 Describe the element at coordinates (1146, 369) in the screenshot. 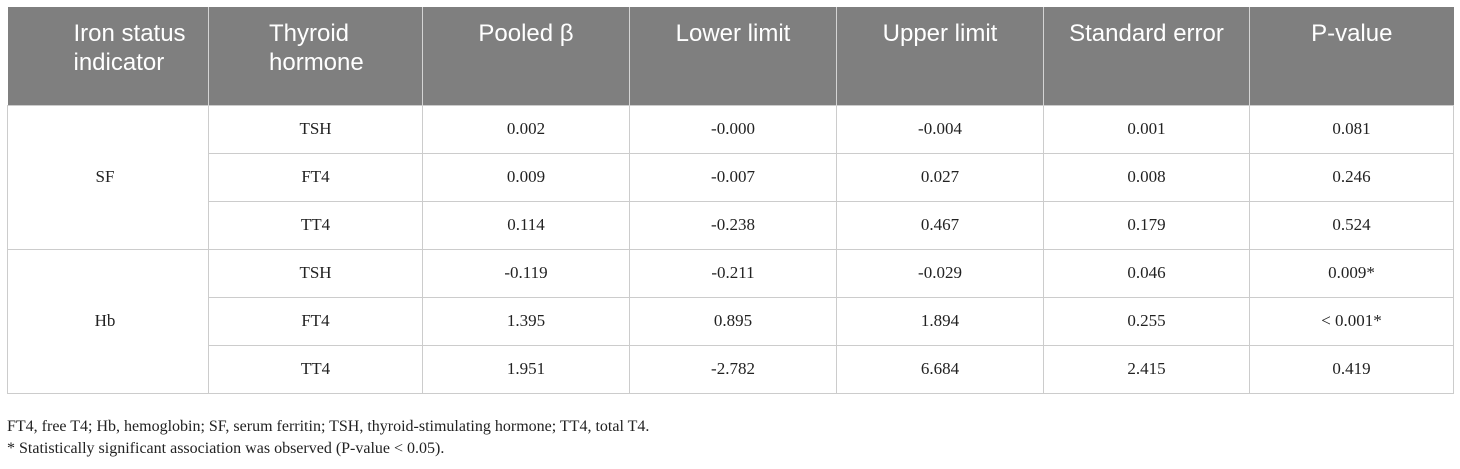

I see `standard-error-cell: 2.415` at that location.